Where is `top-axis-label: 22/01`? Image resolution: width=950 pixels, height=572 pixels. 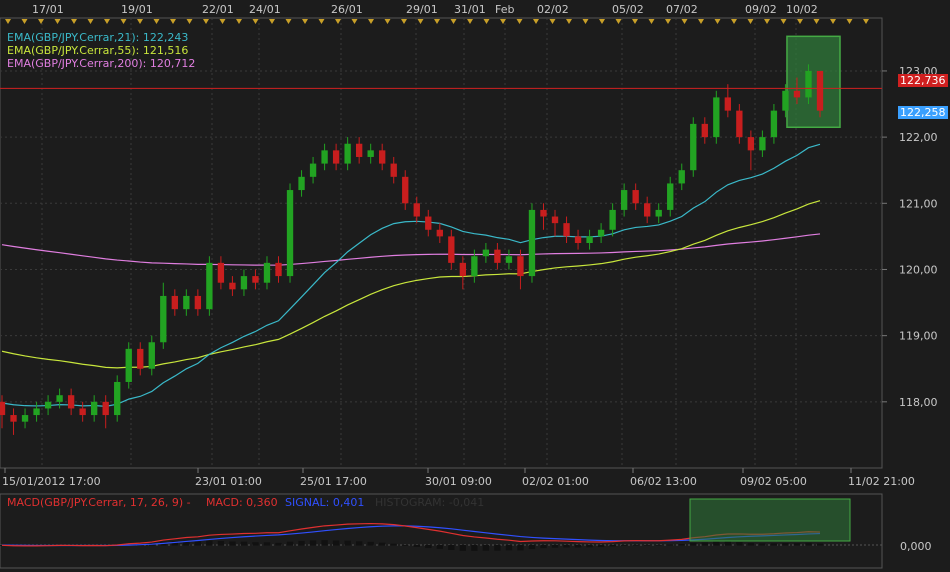
top-axis-label: 22/01 is located at coordinates (218, 9).